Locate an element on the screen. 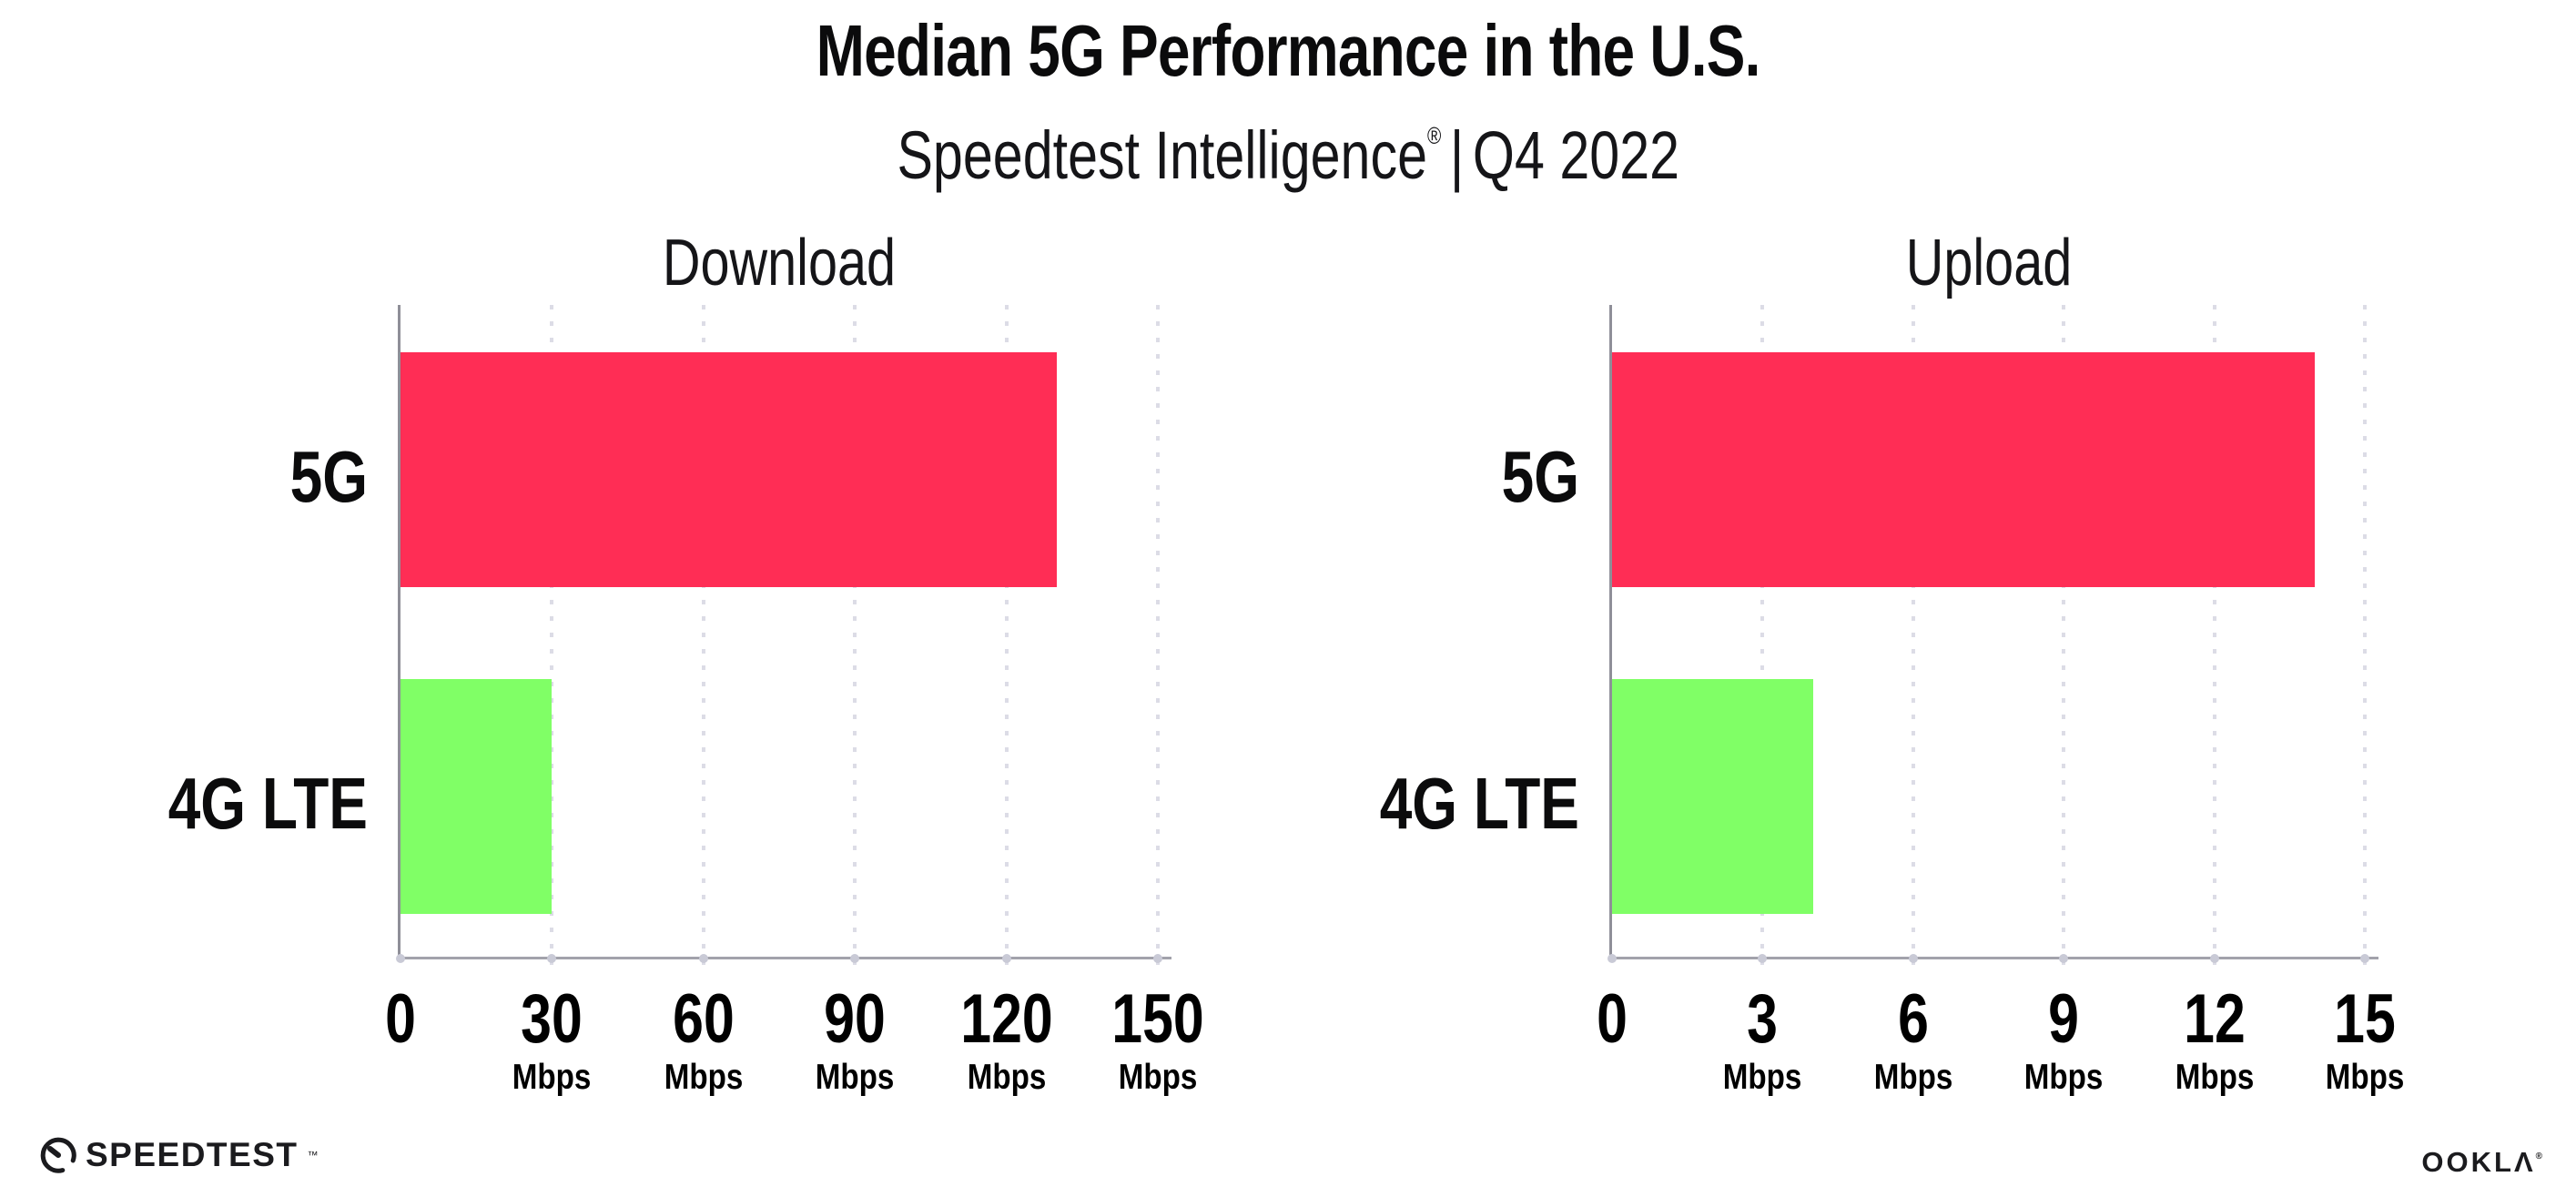 The image size is (2576, 1197). x-tick-label-6-upload: 6 is located at coordinates (1913, 1019).